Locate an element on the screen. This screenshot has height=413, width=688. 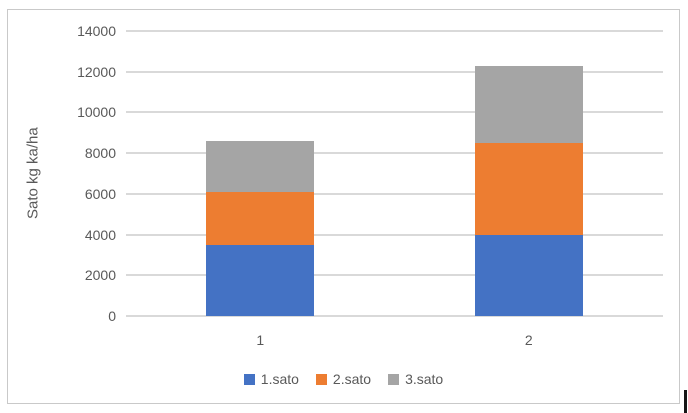
legend-item-3.sato: 3.sato is located at coordinates (415, 379).